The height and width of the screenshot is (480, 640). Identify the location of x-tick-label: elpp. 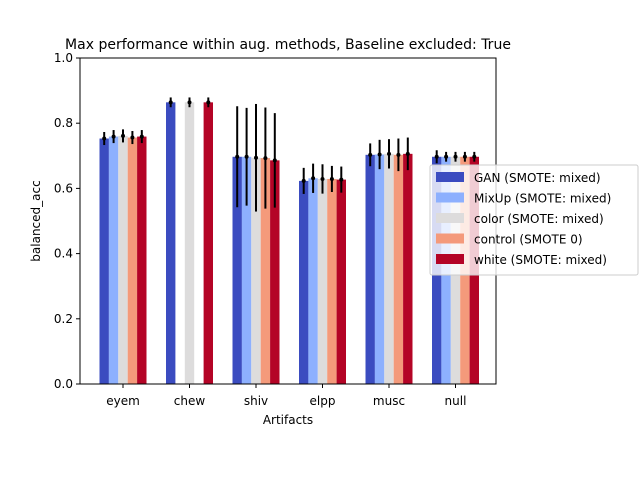
(323, 401).